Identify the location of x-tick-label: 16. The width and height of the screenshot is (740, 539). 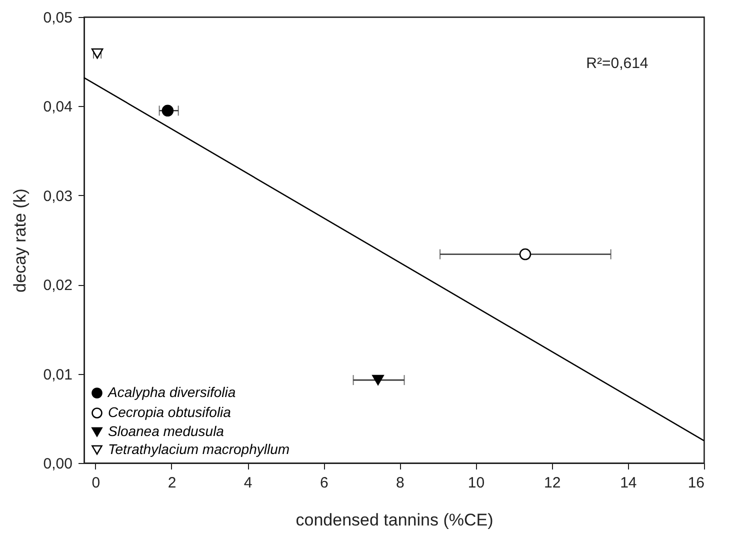
(696, 483).